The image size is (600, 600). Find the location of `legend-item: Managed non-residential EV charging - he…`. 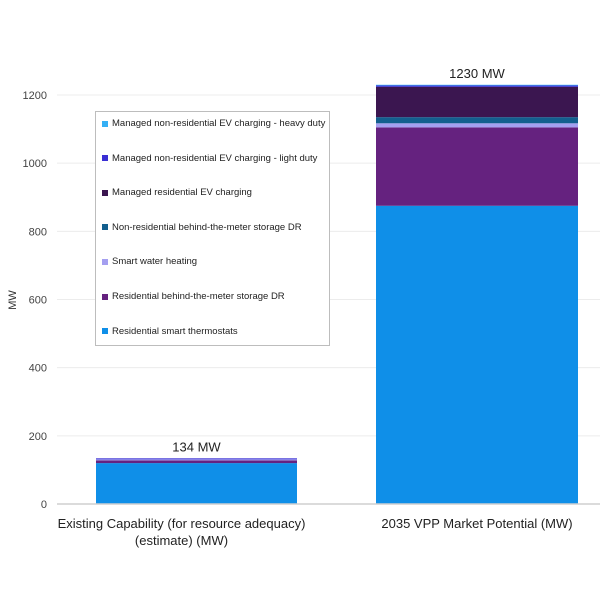

legend-item: Managed non-residential EV charging - he… is located at coordinates (213, 123).